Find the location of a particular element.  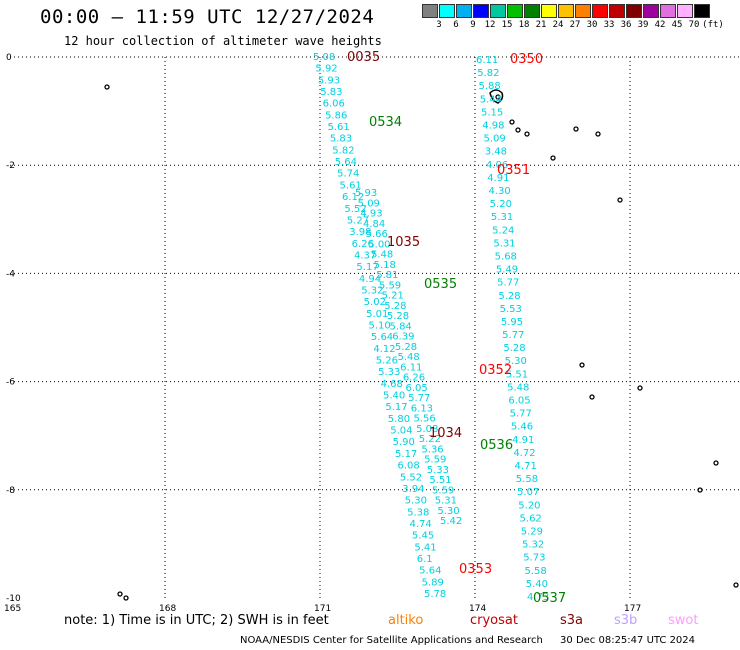

track-value-right: 5.68 is located at coordinates (506, 256).